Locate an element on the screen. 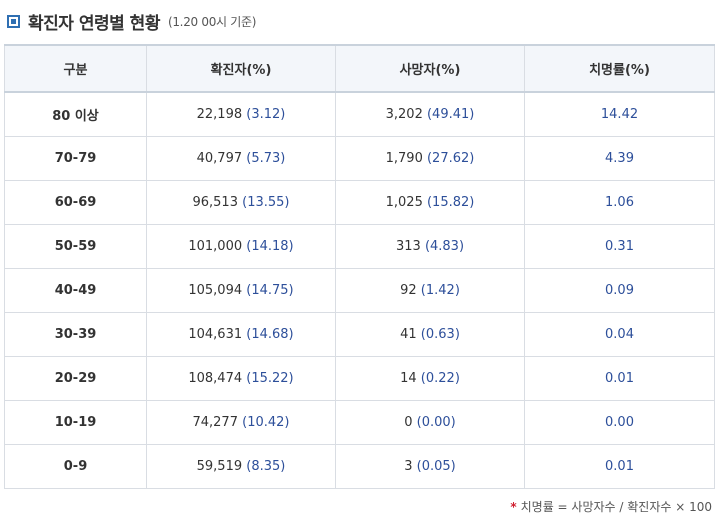 The image size is (718, 532). confirmed-percent: (14.18) is located at coordinates (270, 246).